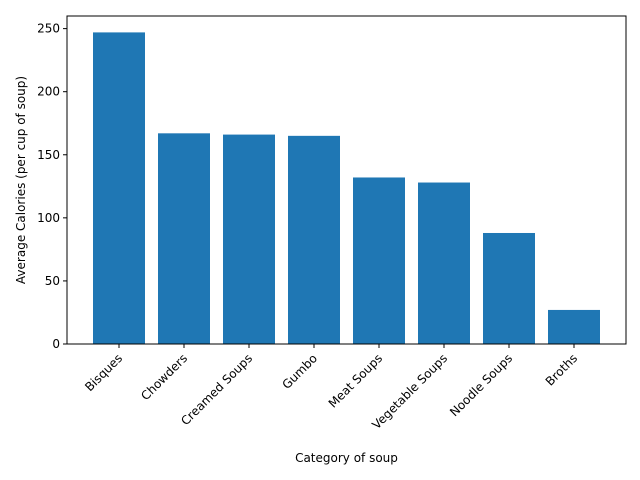 This screenshot has height=480, width=640. Describe the element at coordinates (48, 29) in the screenshot. I see `y-tick-label: 250` at that location.